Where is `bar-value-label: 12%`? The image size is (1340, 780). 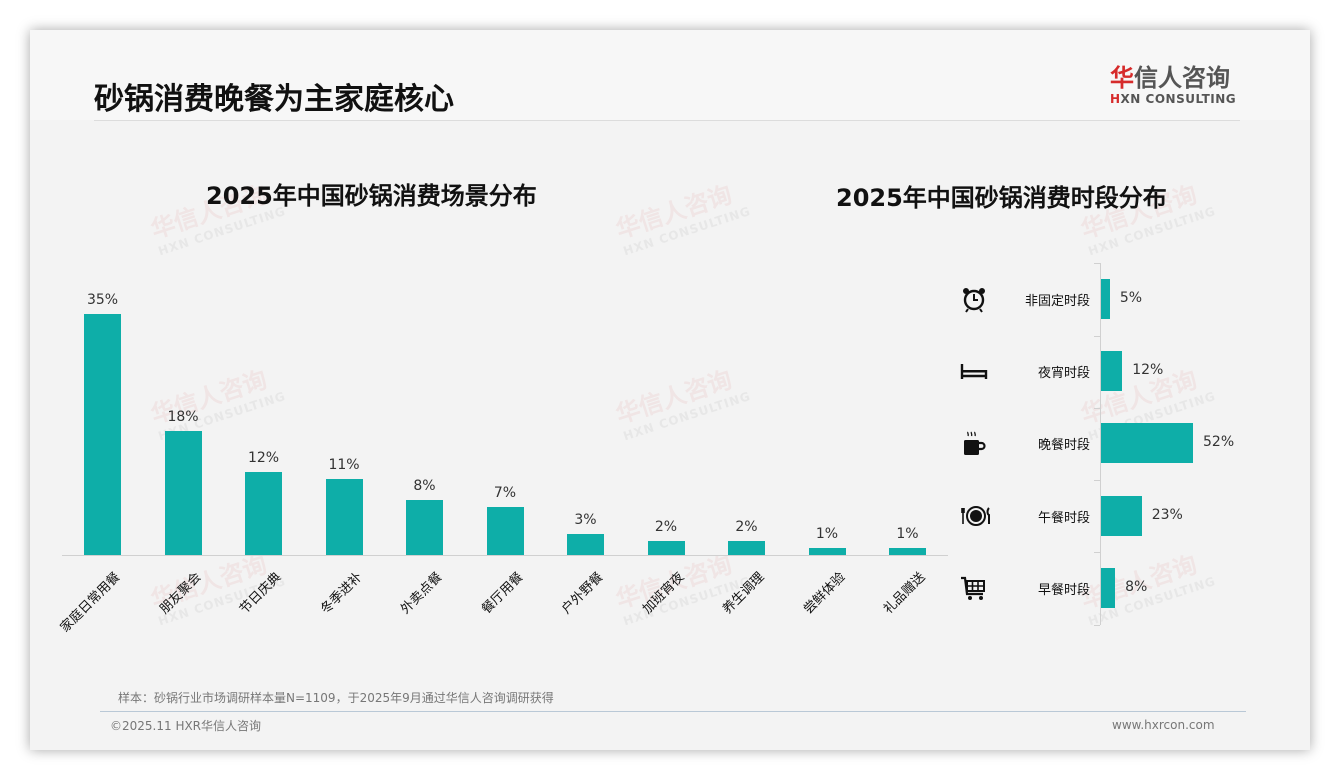 bar-value-label: 12% is located at coordinates (263, 458).